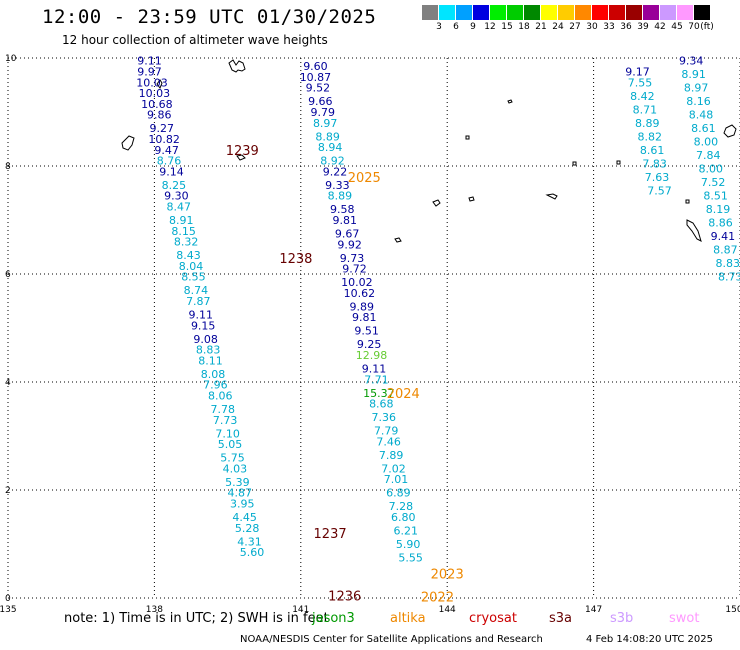  I want to click on wave-height-value: 3.95, so click(242, 504).